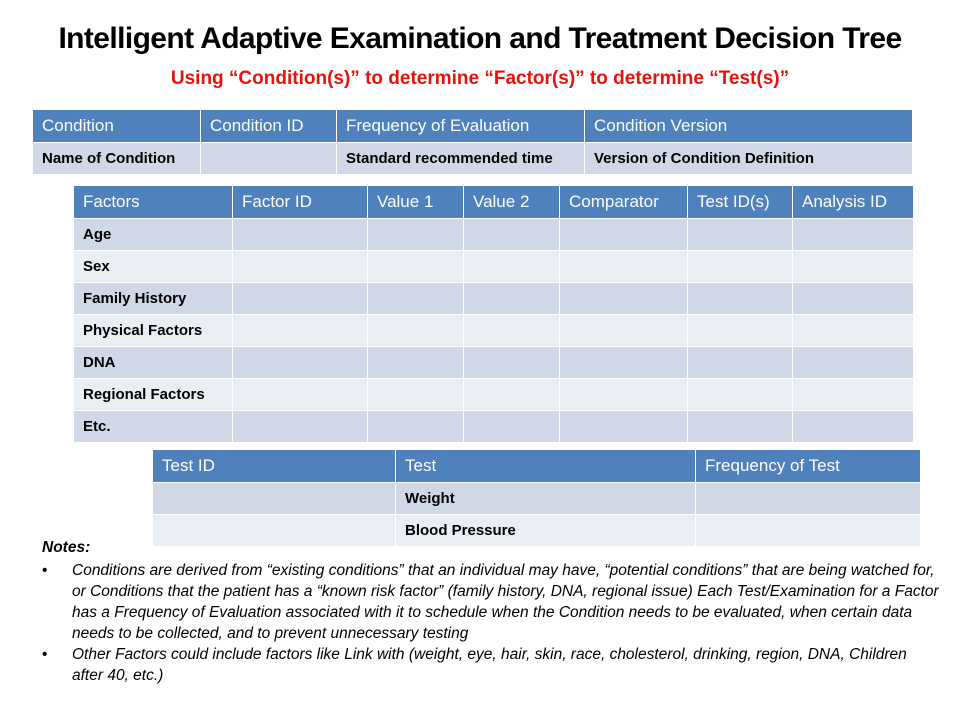 The image size is (960, 720). What do you see at coordinates (623, 202) in the screenshot?
I see `comparator-header: Comparator` at bounding box center [623, 202].